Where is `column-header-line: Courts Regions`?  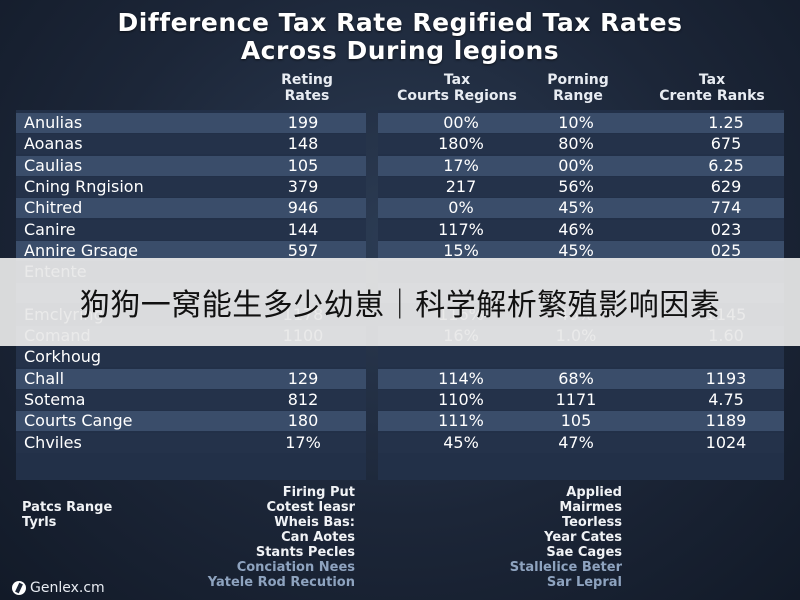 column-header-line: Courts Regions is located at coordinates (457, 96).